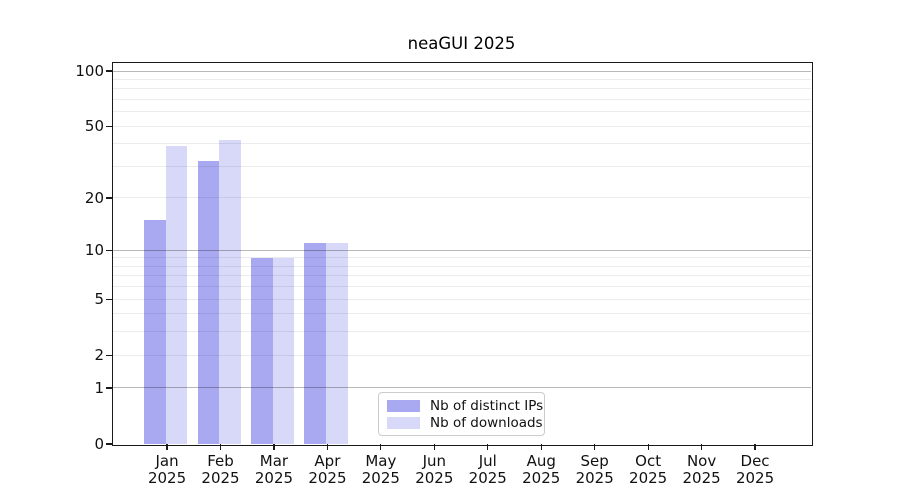  I want to click on x-tick-label-nov: Nov 2025, so click(701, 469).